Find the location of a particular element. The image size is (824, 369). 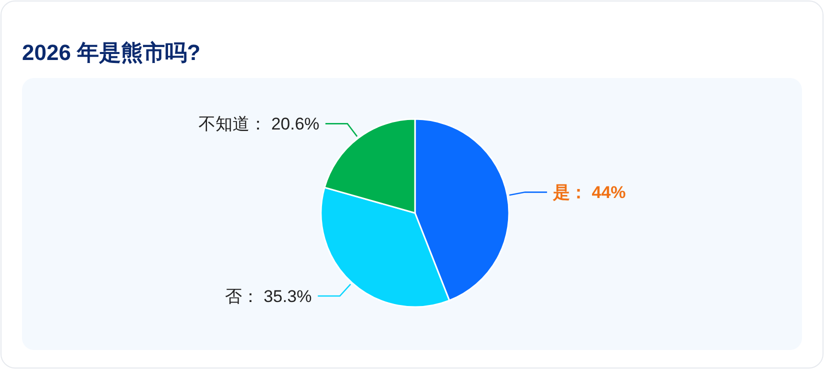

slice-label: 不知道： 20.6% is located at coordinates (259, 124).